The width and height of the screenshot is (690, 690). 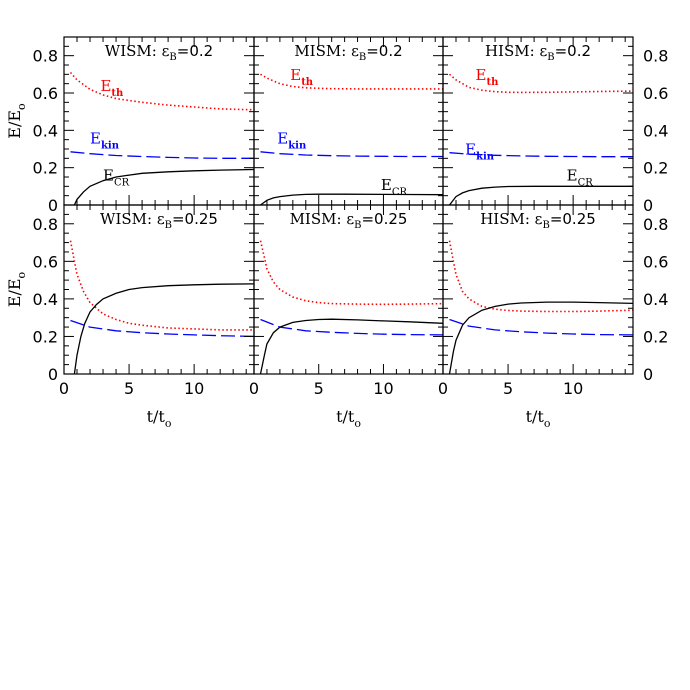 I want to click on panel-hism-1: HISM: εB=0.25 0 0.2 0.4 0.6 0.8 0 5 10 t/to, so click(x=553, y=317).